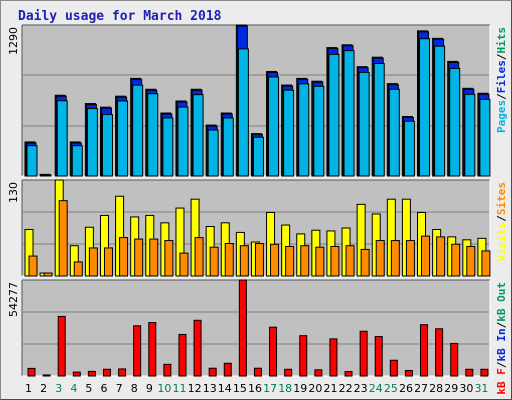  I want to click on x-tick-label: 31, so click(481, 388).